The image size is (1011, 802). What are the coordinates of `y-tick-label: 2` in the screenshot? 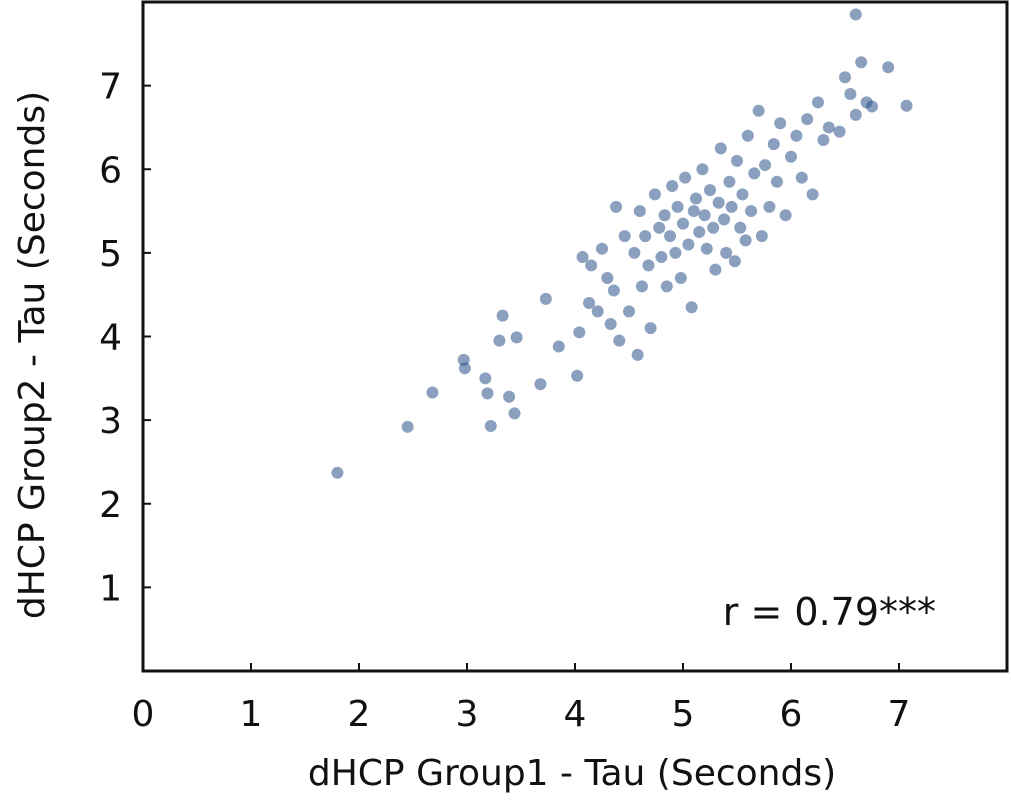 It's located at (110, 505).